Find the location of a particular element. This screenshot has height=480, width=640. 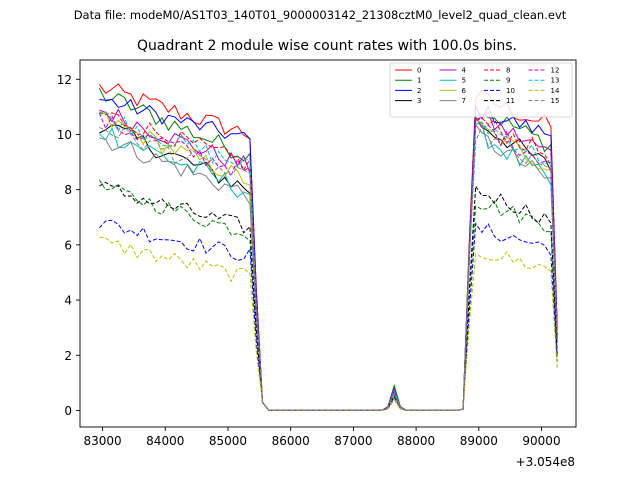

x-tick-label: 90000 is located at coordinates (541, 441).